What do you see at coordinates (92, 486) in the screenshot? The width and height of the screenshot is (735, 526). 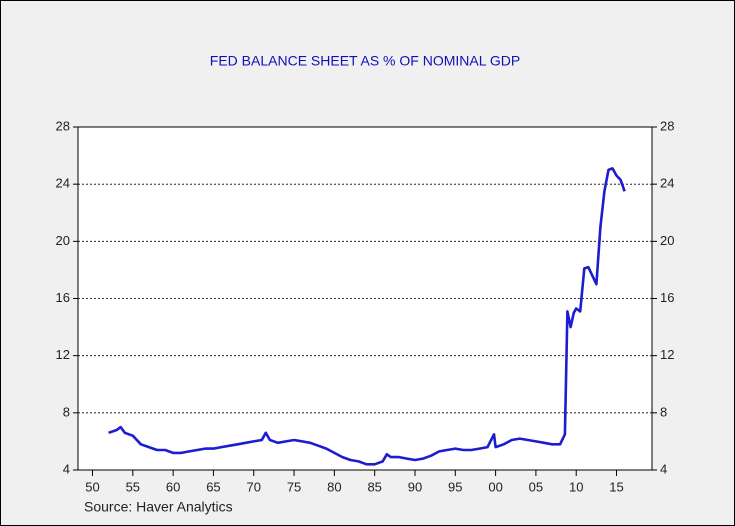 I see `x-tick-label: 50` at bounding box center [92, 486].